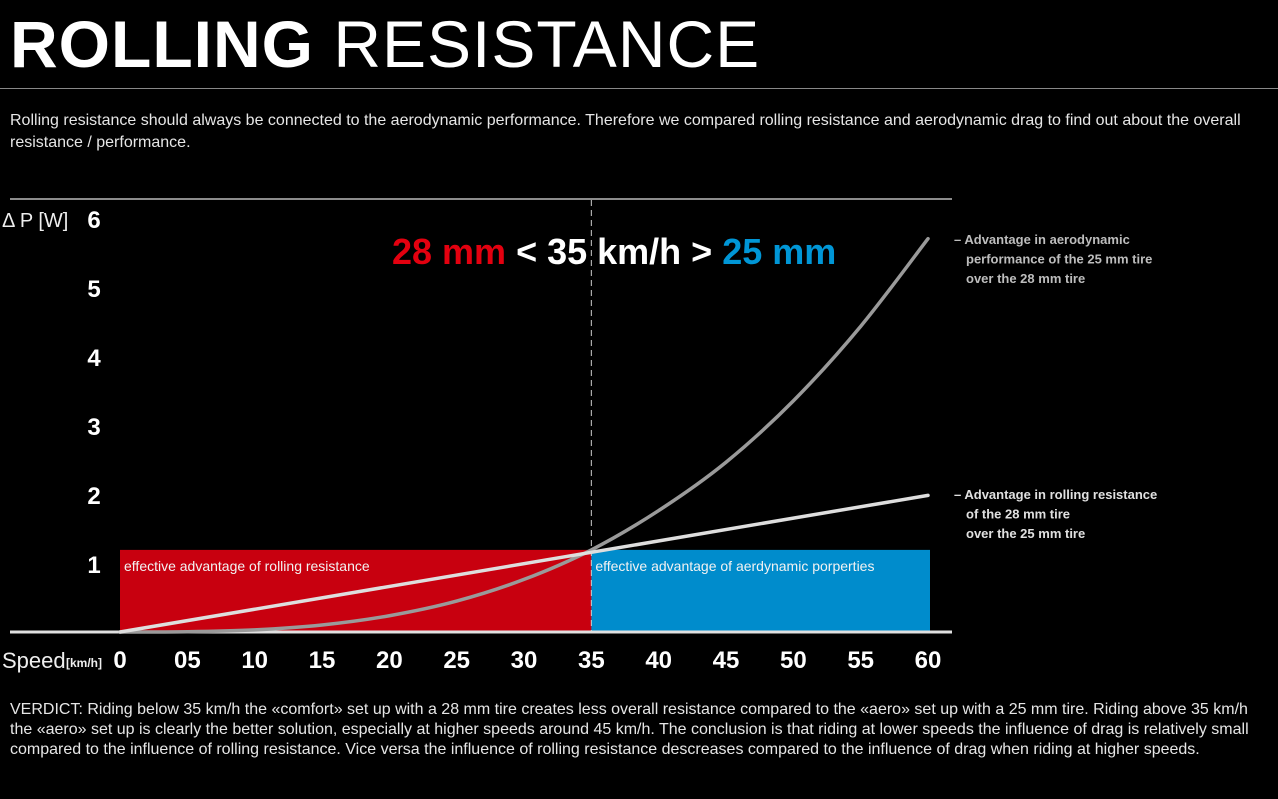 Image resolution: width=1278 pixels, height=799 pixels. What do you see at coordinates (119, 660) in the screenshot?
I see `x-tick-label: 0` at bounding box center [119, 660].